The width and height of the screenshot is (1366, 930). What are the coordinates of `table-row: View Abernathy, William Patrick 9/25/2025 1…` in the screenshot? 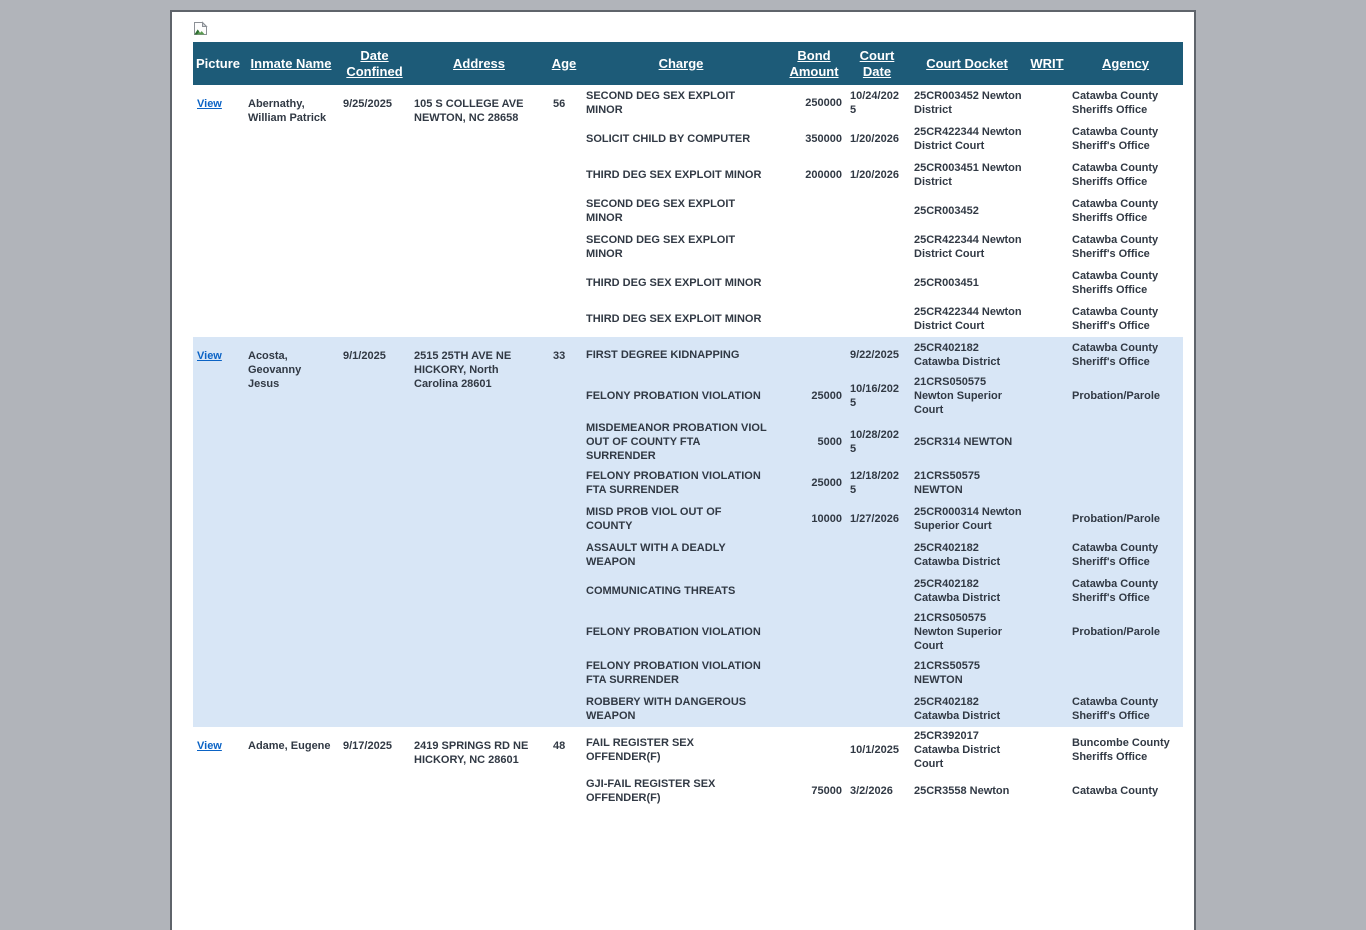 It's located at (688, 104).